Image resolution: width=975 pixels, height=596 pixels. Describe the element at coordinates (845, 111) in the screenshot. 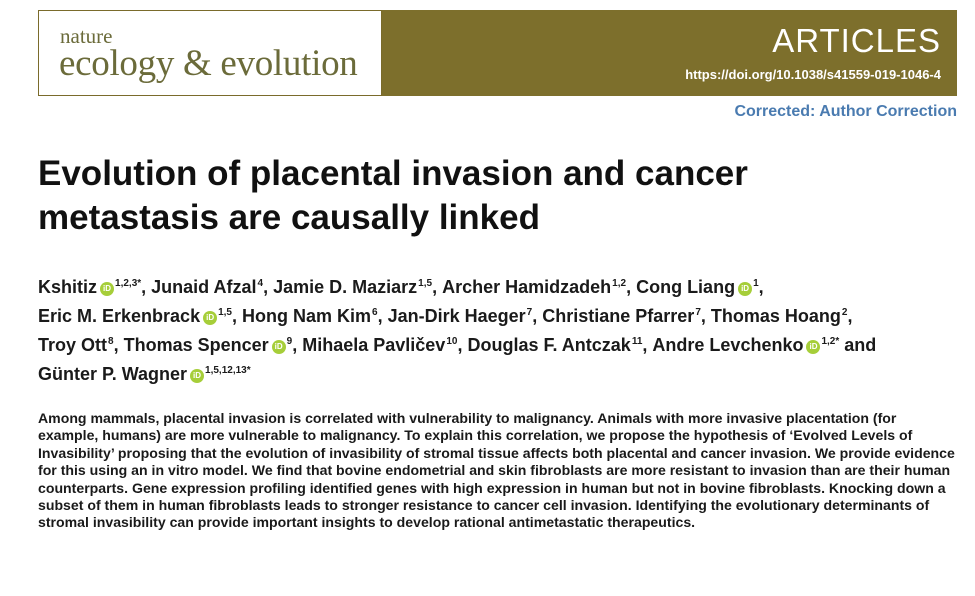

I see `correction-link: Corrected: Author Correction` at that location.